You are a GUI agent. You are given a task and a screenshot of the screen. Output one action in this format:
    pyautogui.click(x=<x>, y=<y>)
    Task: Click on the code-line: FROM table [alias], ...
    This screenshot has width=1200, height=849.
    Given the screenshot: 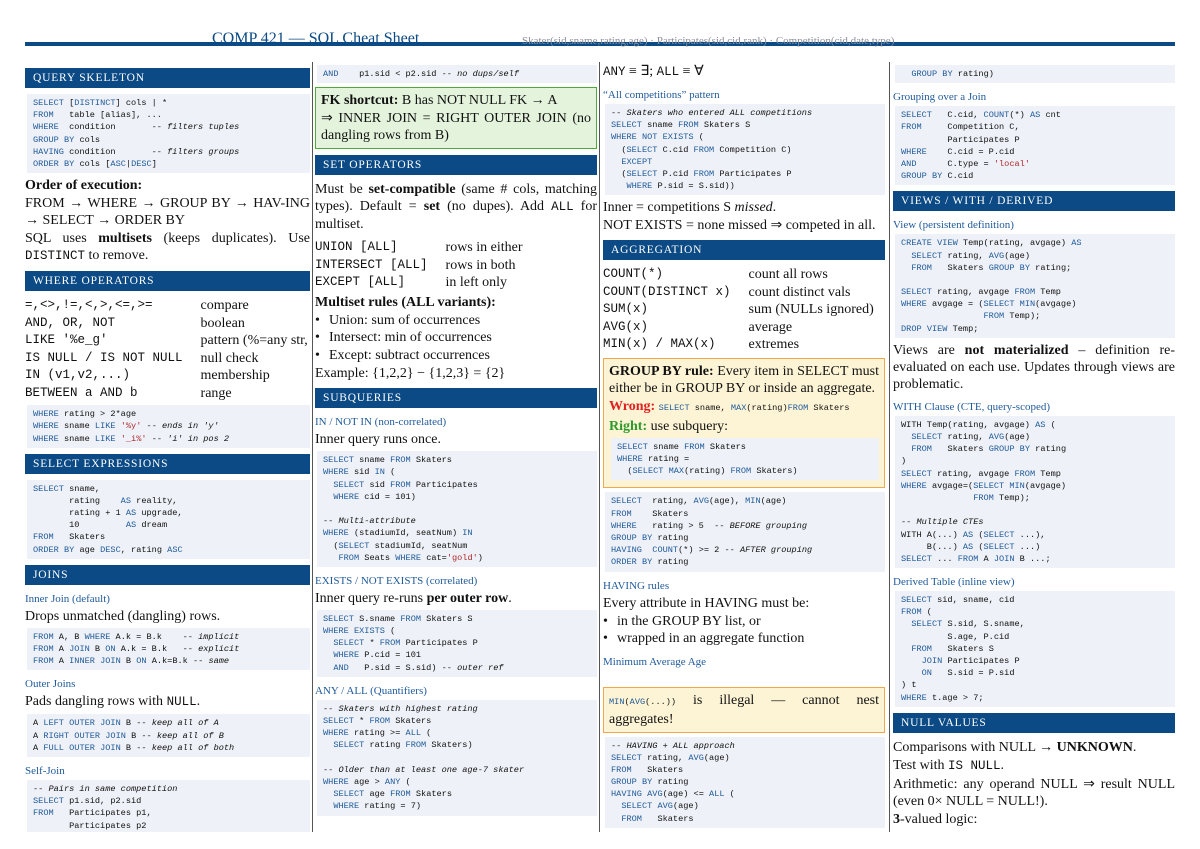 What is the action you would take?
    pyautogui.click(x=97, y=115)
    